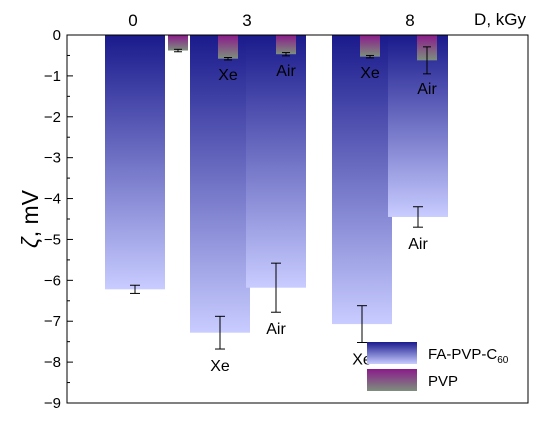 This screenshot has height=422, width=550. Describe the element at coordinates (52, 321) in the screenshot. I see `y-tick-label: −7` at that location.